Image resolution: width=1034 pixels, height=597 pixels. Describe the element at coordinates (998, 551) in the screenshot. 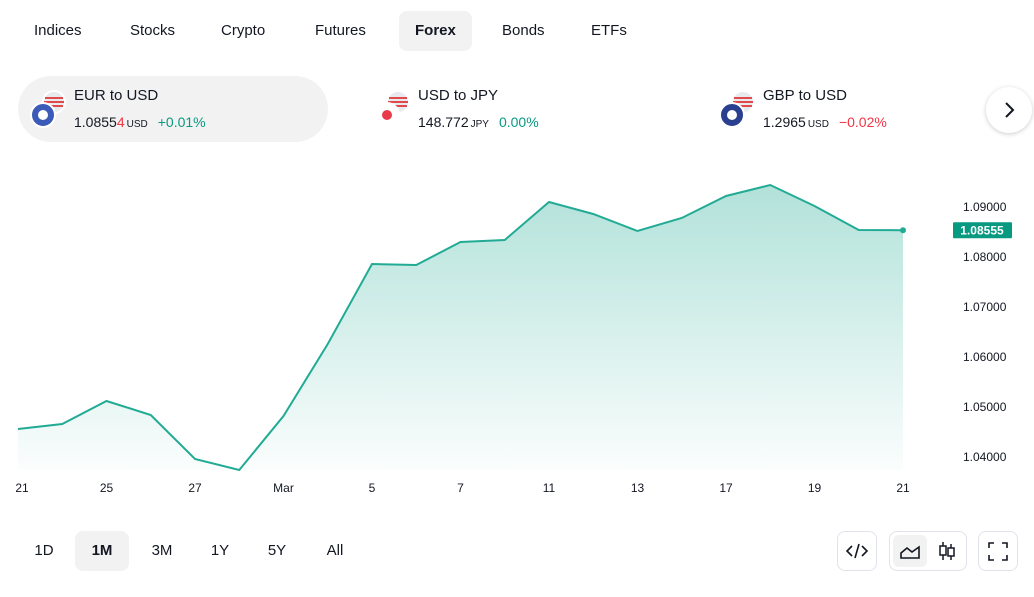

I see `fullscreen-button` at that location.